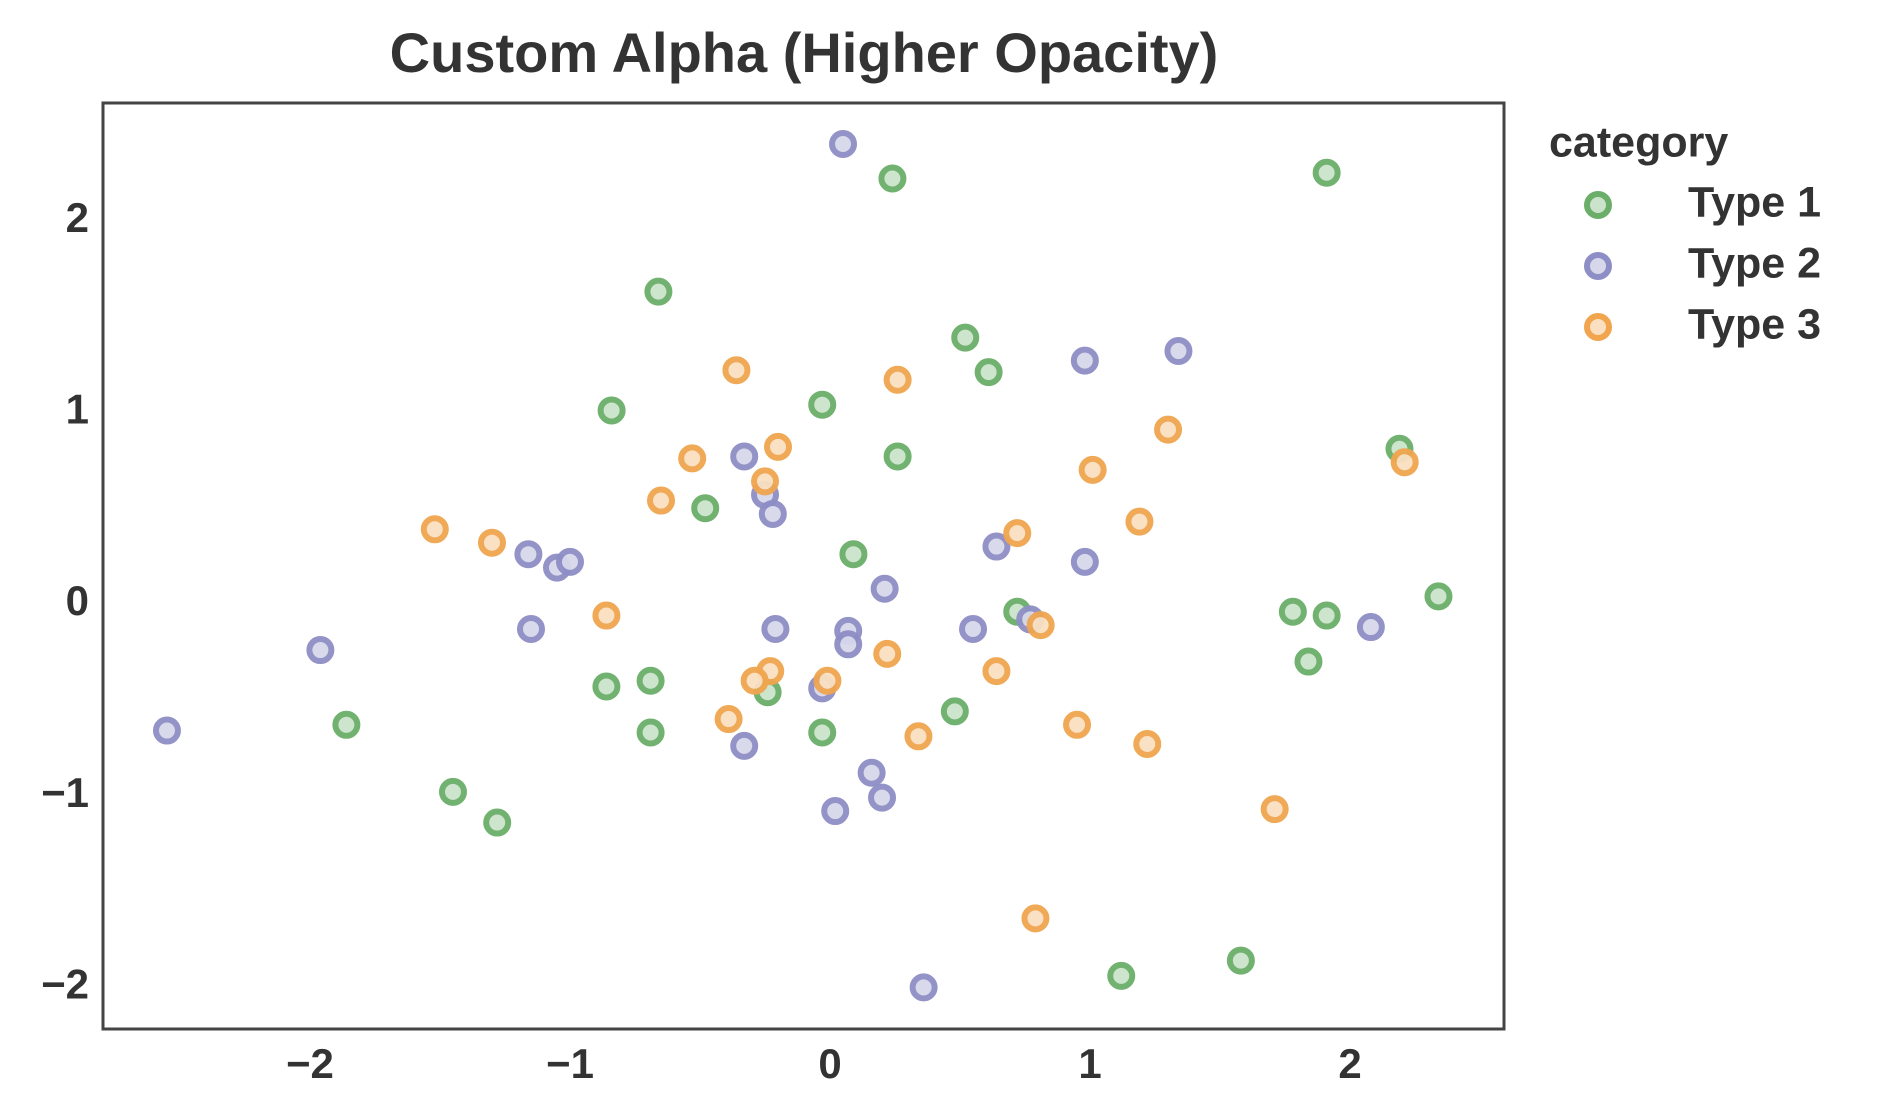  Describe the element at coordinates (65, 792) in the screenshot. I see `y-tick-label: −1` at that location.